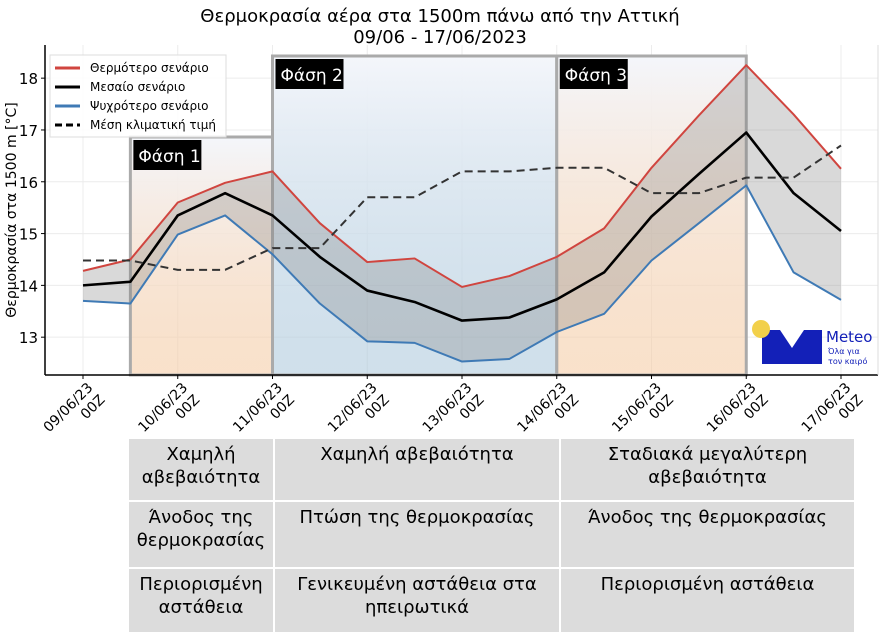  I want to click on x-tick-label: 14/06/2300Z, so click(548, 409).